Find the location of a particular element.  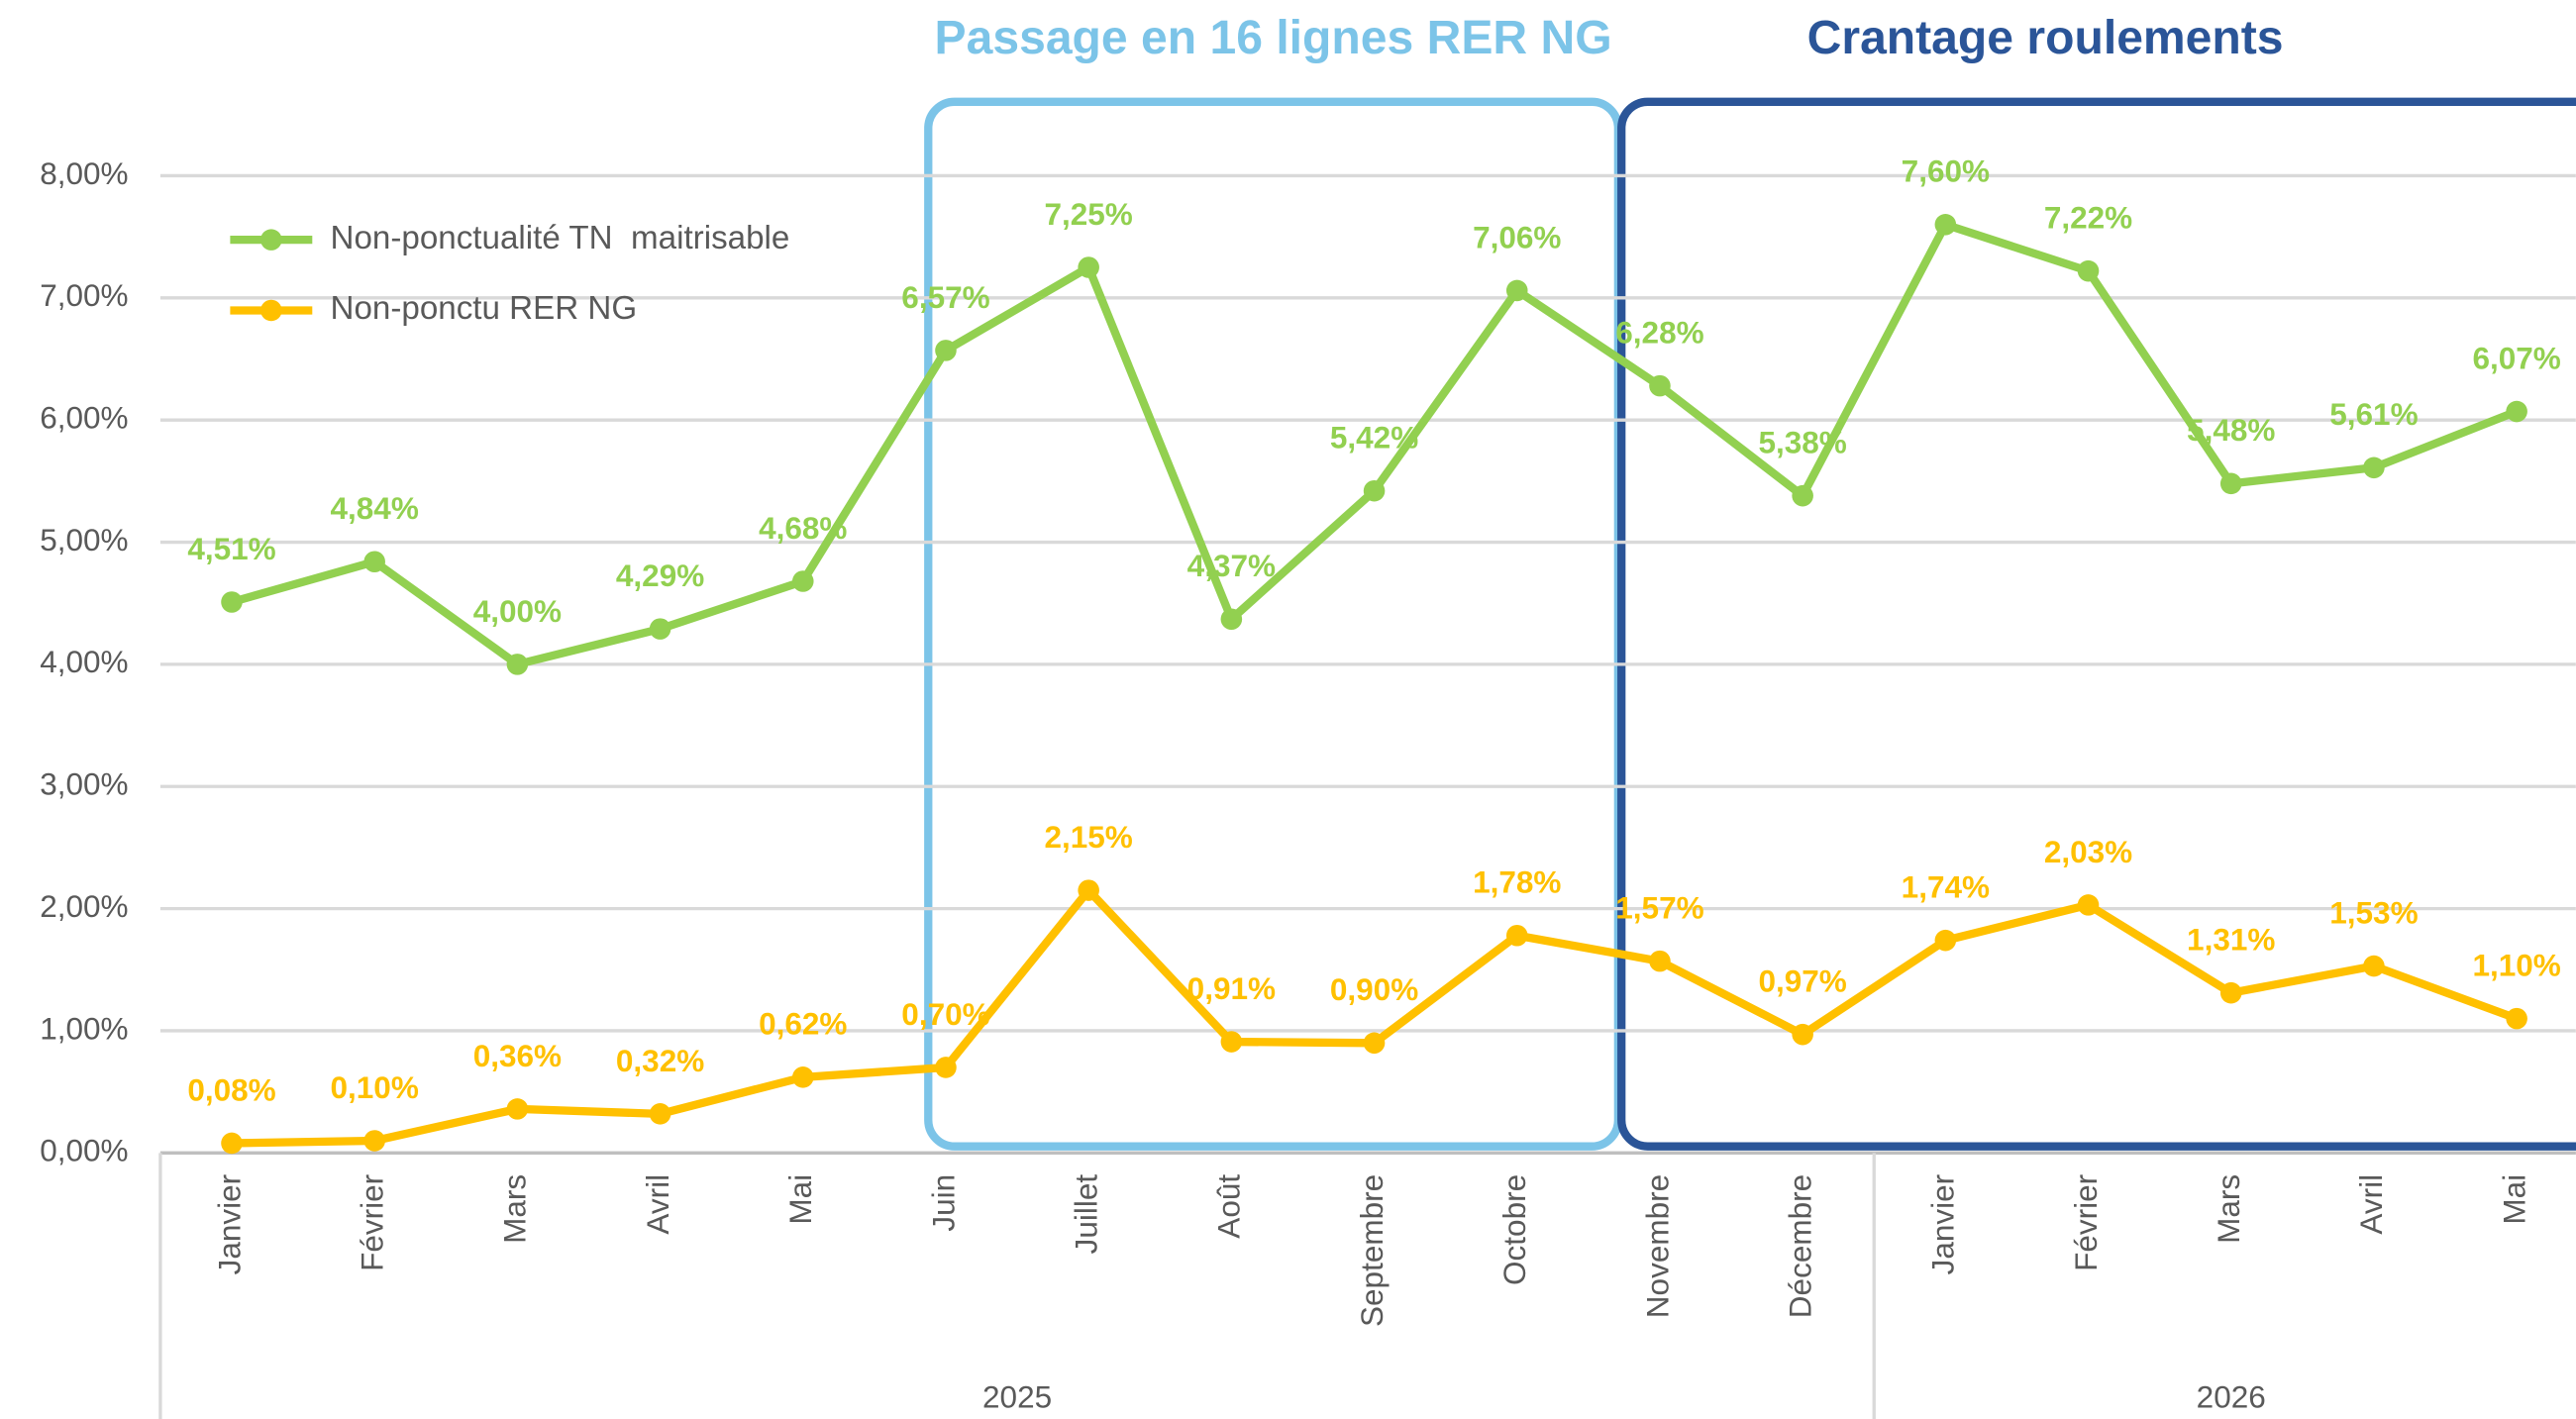

group-label: 2026 is located at coordinates (2231, 1396).